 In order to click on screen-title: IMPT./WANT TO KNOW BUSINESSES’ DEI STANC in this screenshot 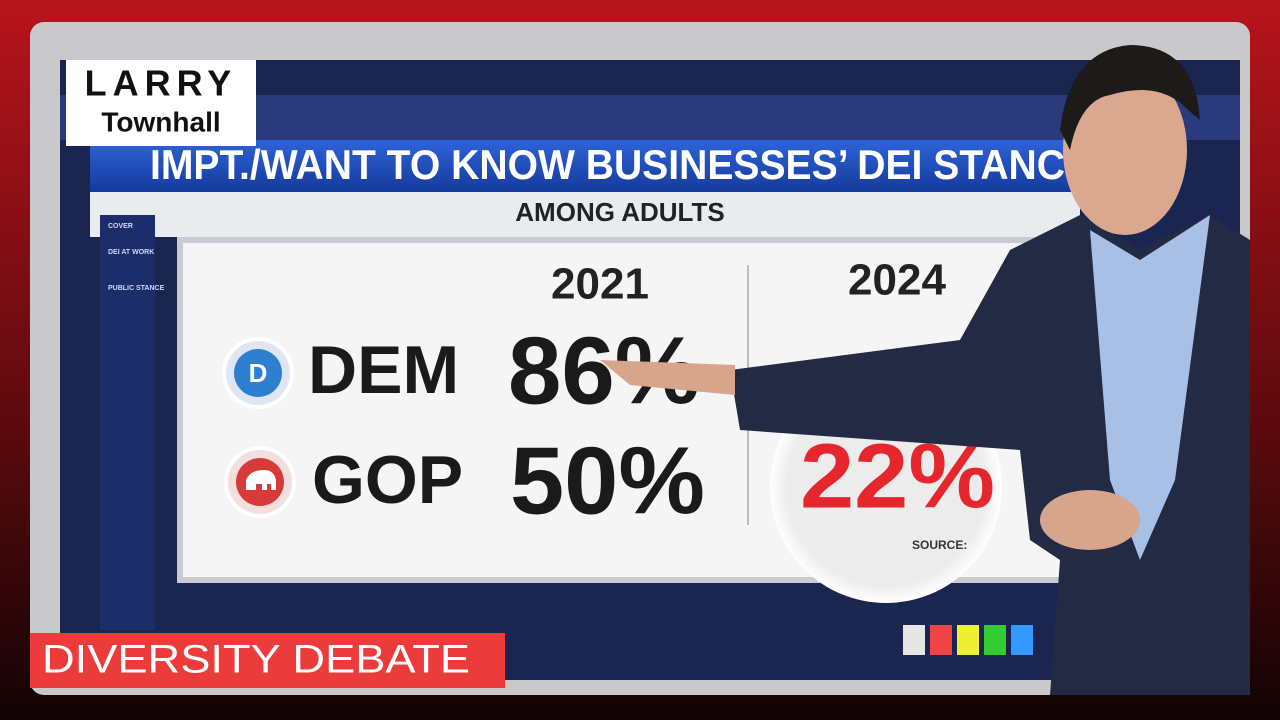, I will do `click(607, 164)`.